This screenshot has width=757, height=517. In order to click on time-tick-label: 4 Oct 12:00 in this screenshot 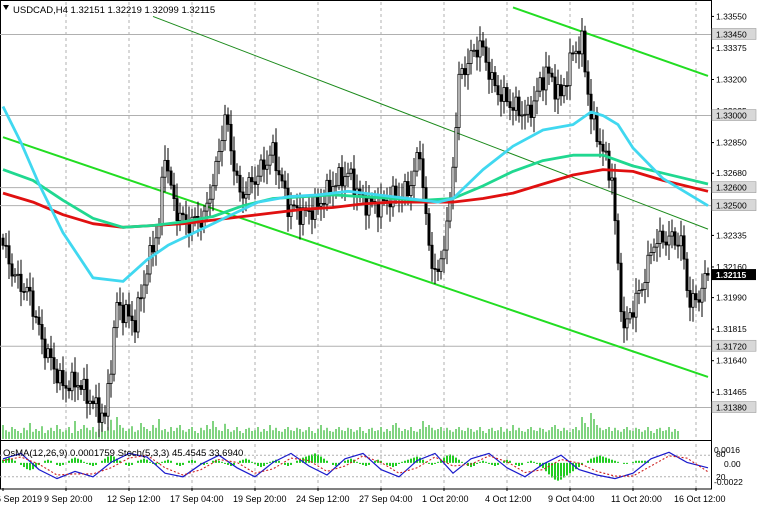, I will do `click(508, 499)`.